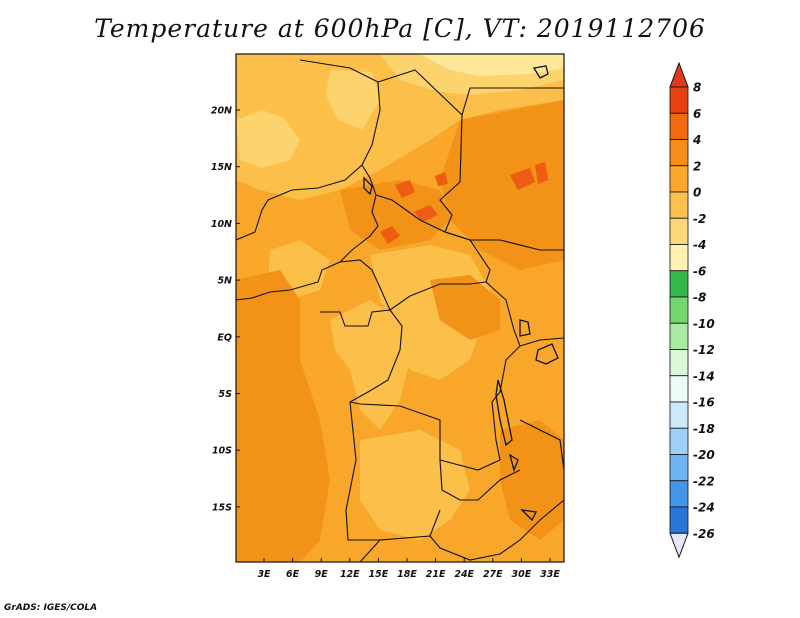 Image resolution: width=800 pixels, height=618 pixels. Describe the element at coordinates (696, 140) in the screenshot. I see `colorbar-level-label: 4` at that location.